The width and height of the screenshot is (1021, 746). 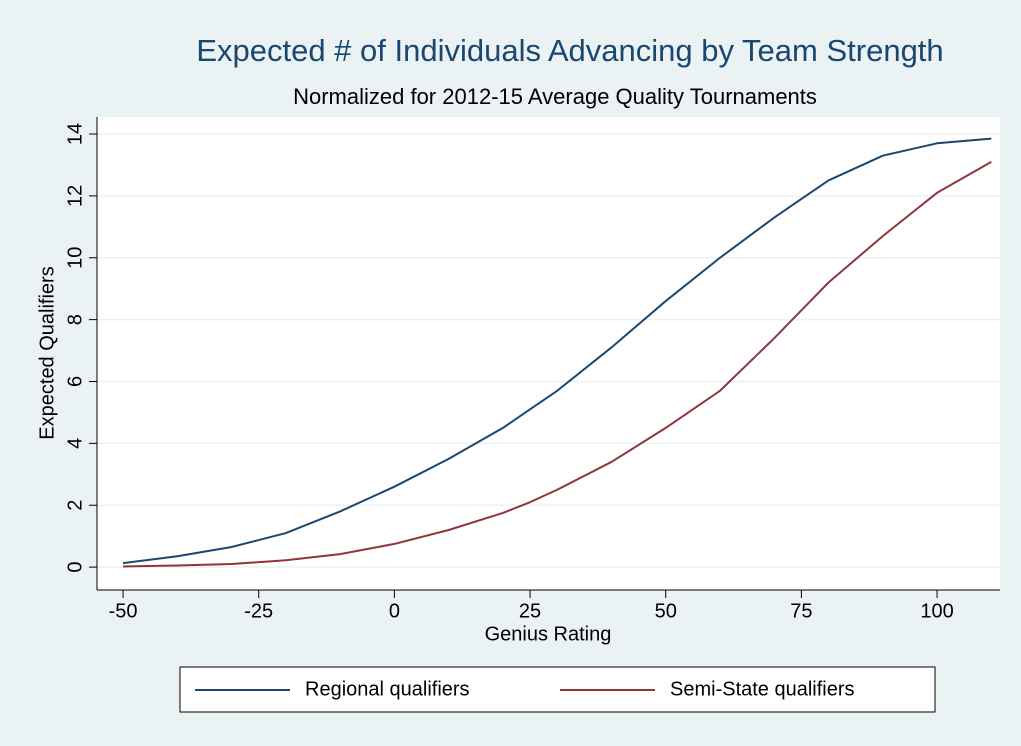 What do you see at coordinates (557, 689) in the screenshot?
I see `legend` at bounding box center [557, 689].